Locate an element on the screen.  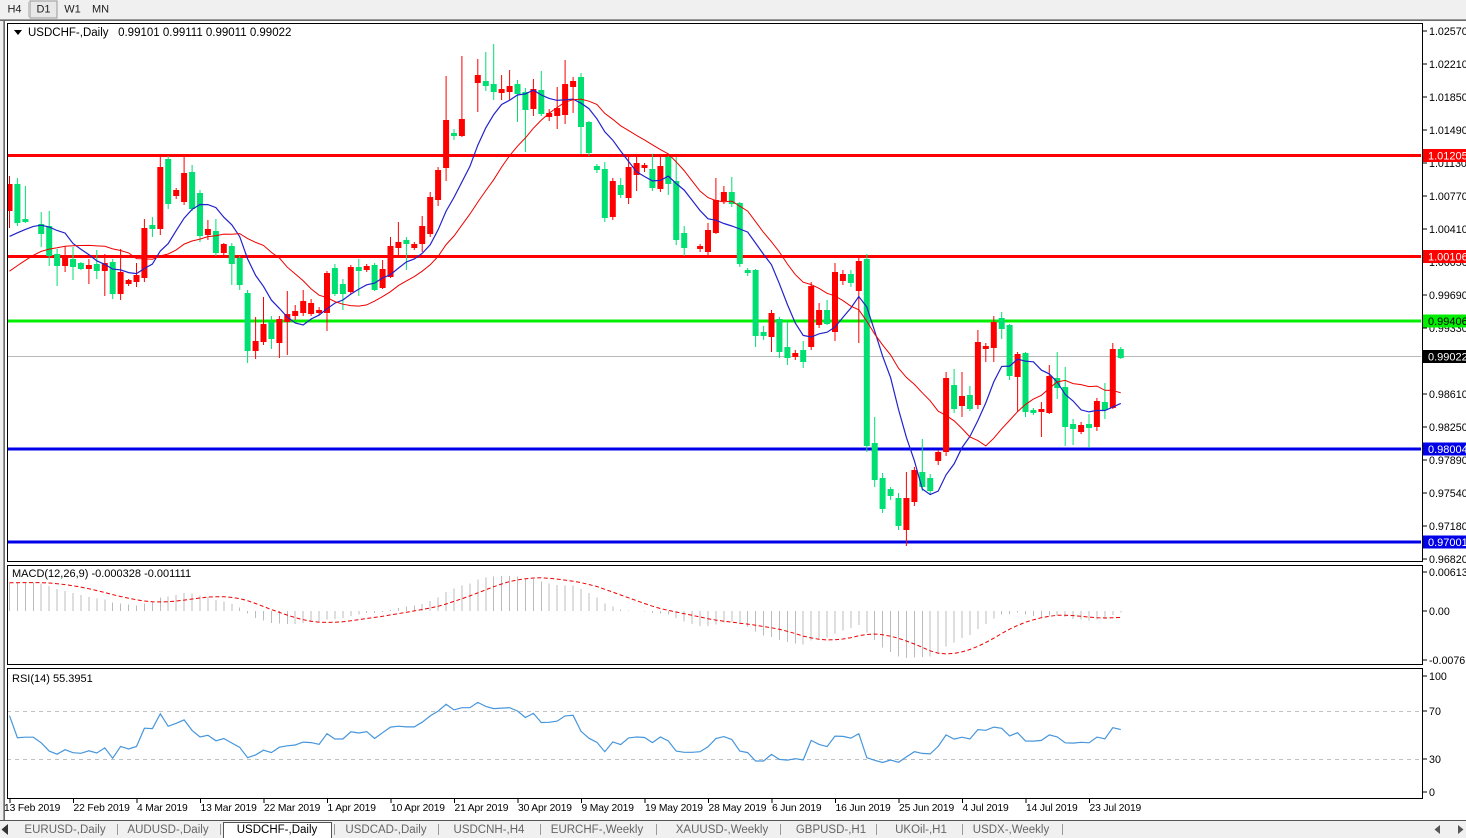
svg-text: 22 Mar 2019 is located at coordinates (292, 808).